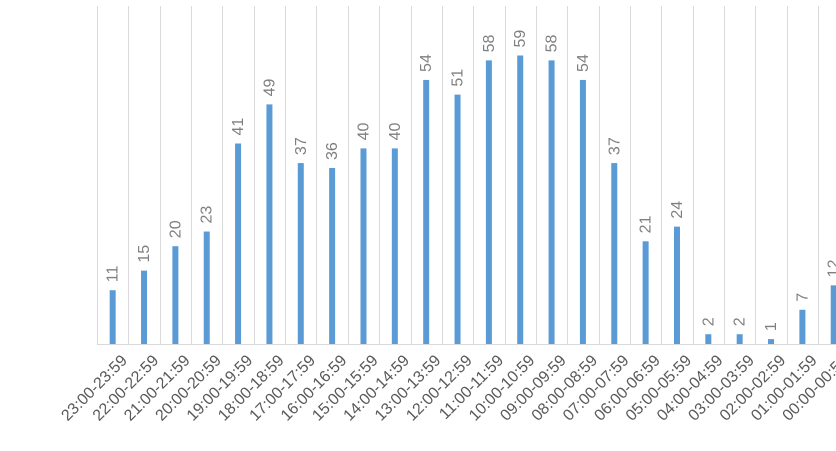 The height and width of the screenshot is (451, 836). Describe the element at coordinates (332, 151) in the screenshot. I see `data-label: 36` at that location.